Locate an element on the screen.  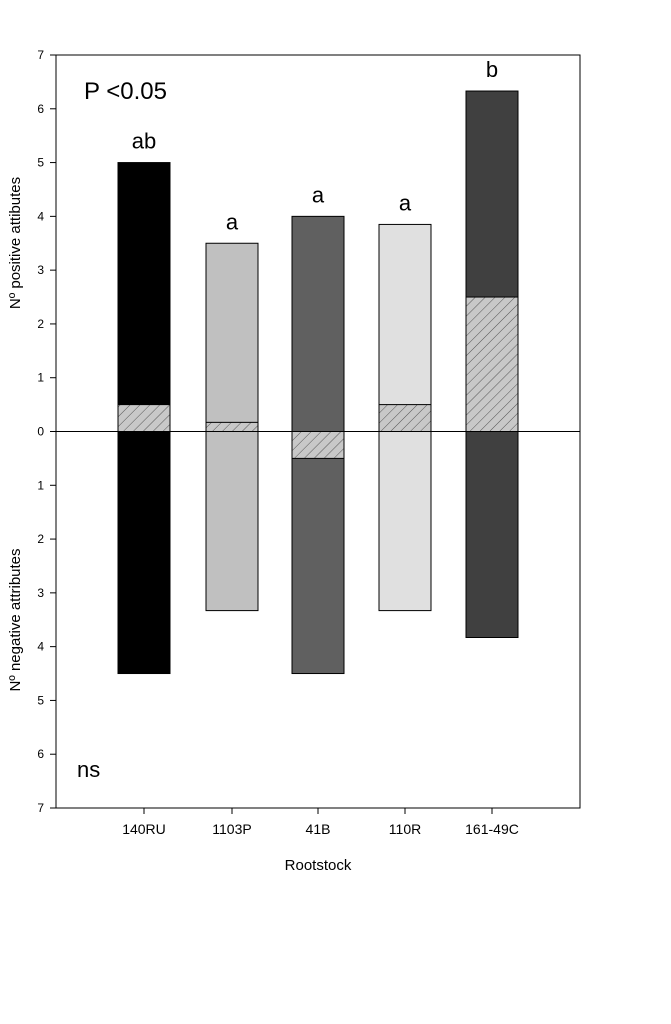
x-tick-label: 110R is located at coordinates (405, 829).